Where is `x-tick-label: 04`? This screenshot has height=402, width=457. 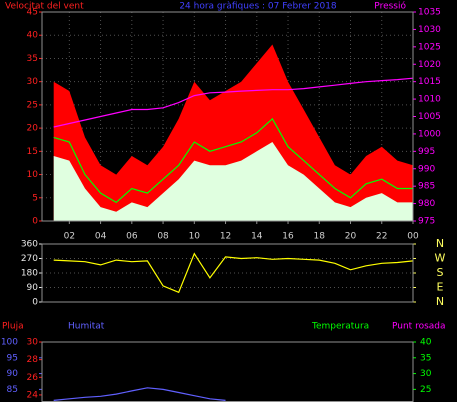 x-tick-label: 04 is located at coordinates (101, 237).